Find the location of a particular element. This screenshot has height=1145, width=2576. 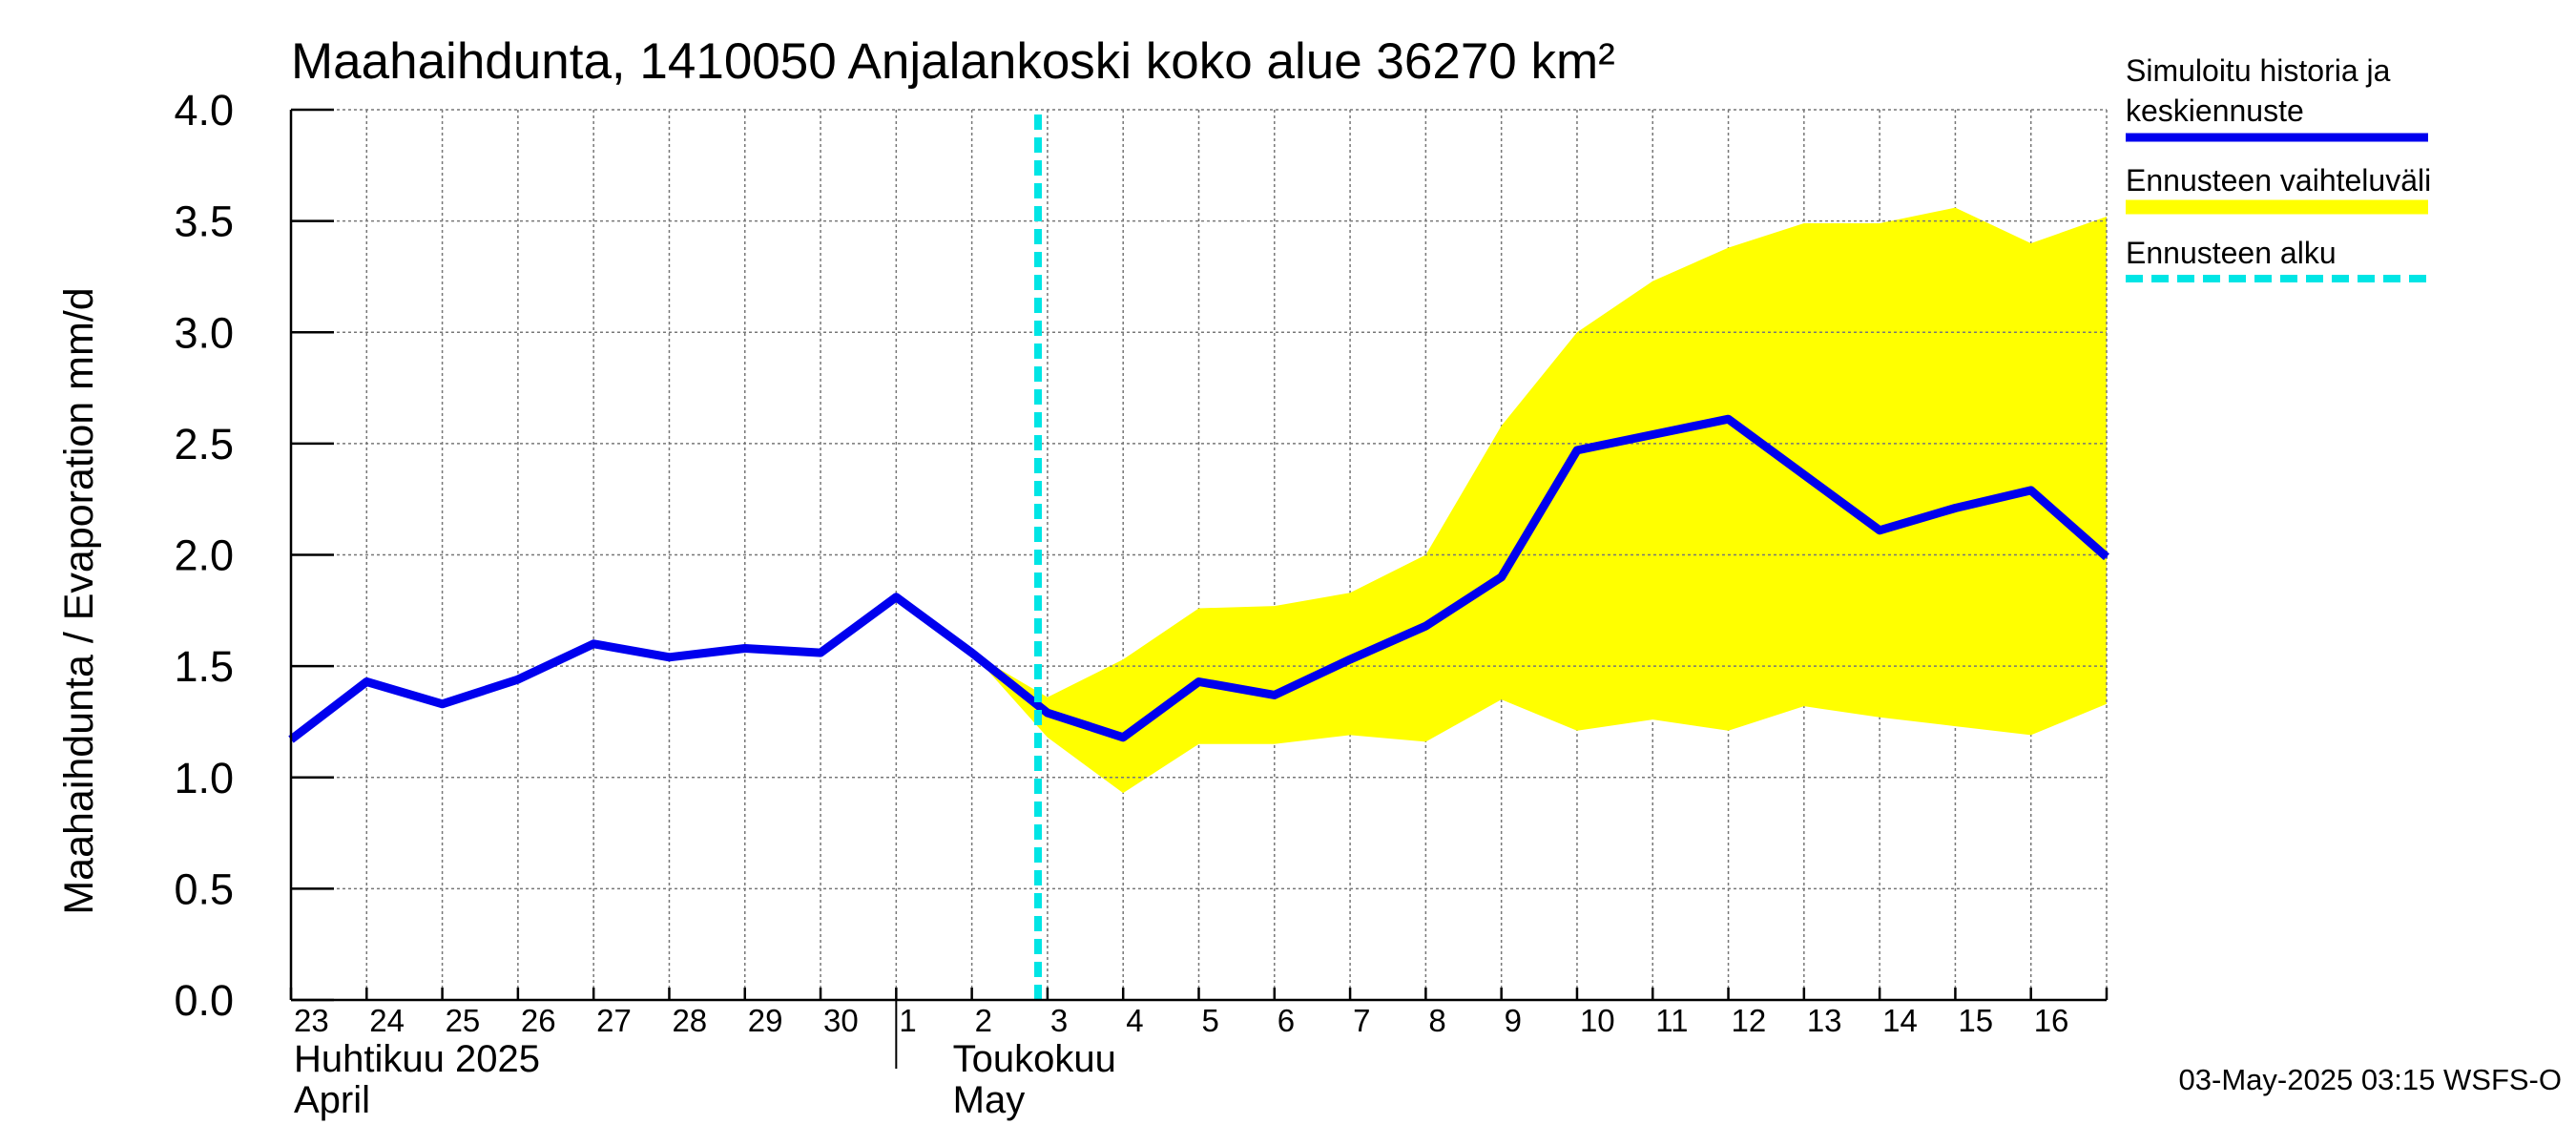

x-tick-label: 29 is located at coordinates (765, 1021).